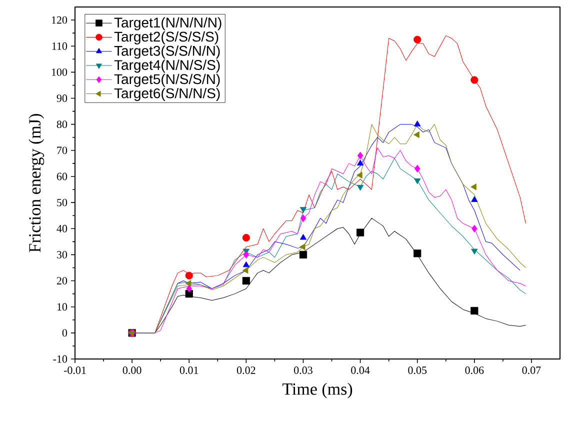 This screenshot has width=568, height=426. Describe the element at coordinates (60, 20) in the screenshot. I see `y-tick-label: 120` at that location.